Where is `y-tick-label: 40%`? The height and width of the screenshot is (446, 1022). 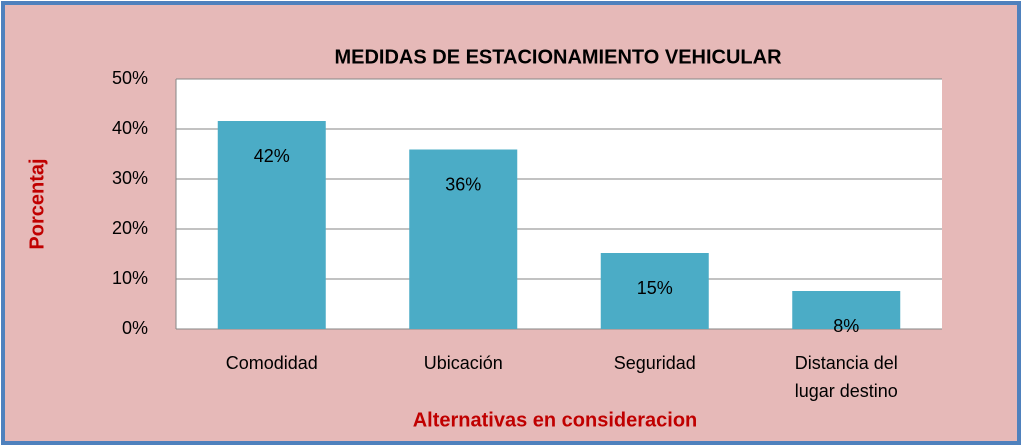 y-tick-label: 40% is located at coordinates (130, 128).